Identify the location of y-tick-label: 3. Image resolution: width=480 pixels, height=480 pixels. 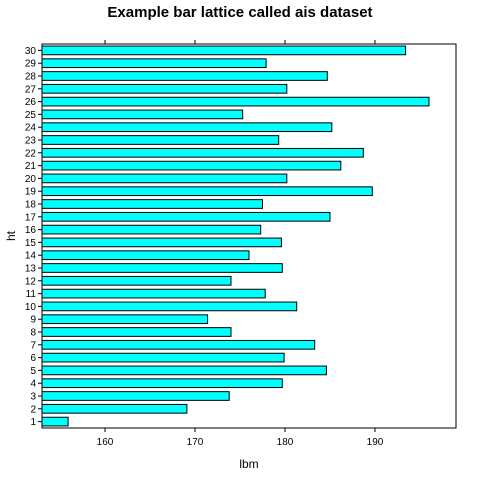
(33, 397).